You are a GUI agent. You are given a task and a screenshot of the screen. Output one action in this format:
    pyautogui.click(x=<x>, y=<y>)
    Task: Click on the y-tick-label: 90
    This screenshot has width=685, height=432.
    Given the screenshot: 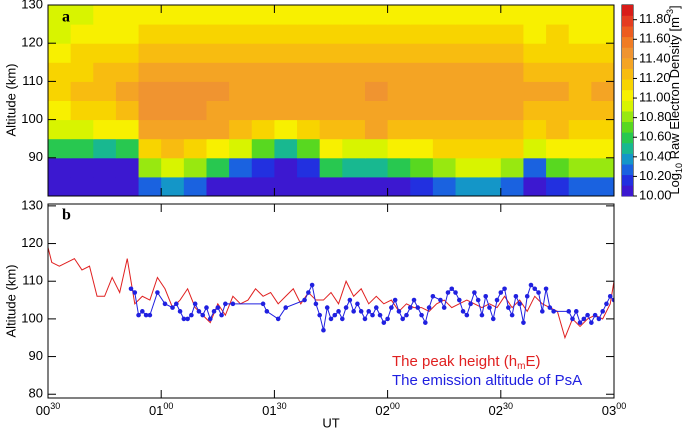 What is the action you would take?
    pyautogui.click(x=36, y=355)
    